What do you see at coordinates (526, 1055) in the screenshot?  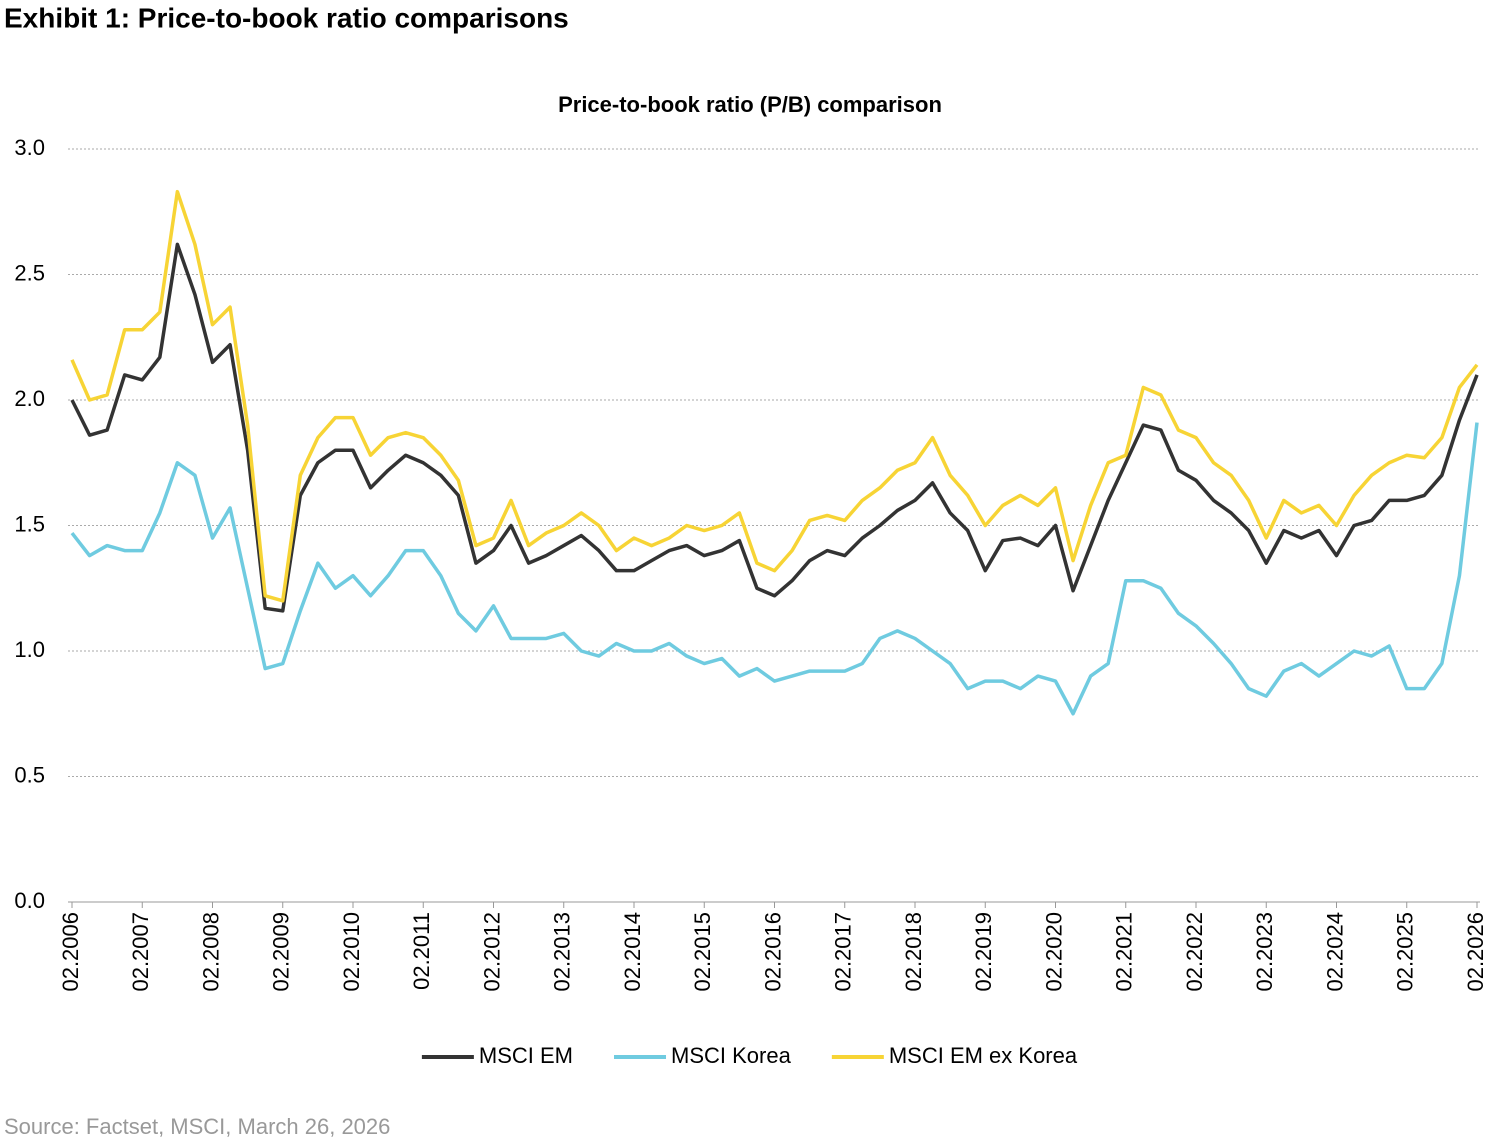 I see `legend-label: MSCI EM` at bounding box center [526, 1055].